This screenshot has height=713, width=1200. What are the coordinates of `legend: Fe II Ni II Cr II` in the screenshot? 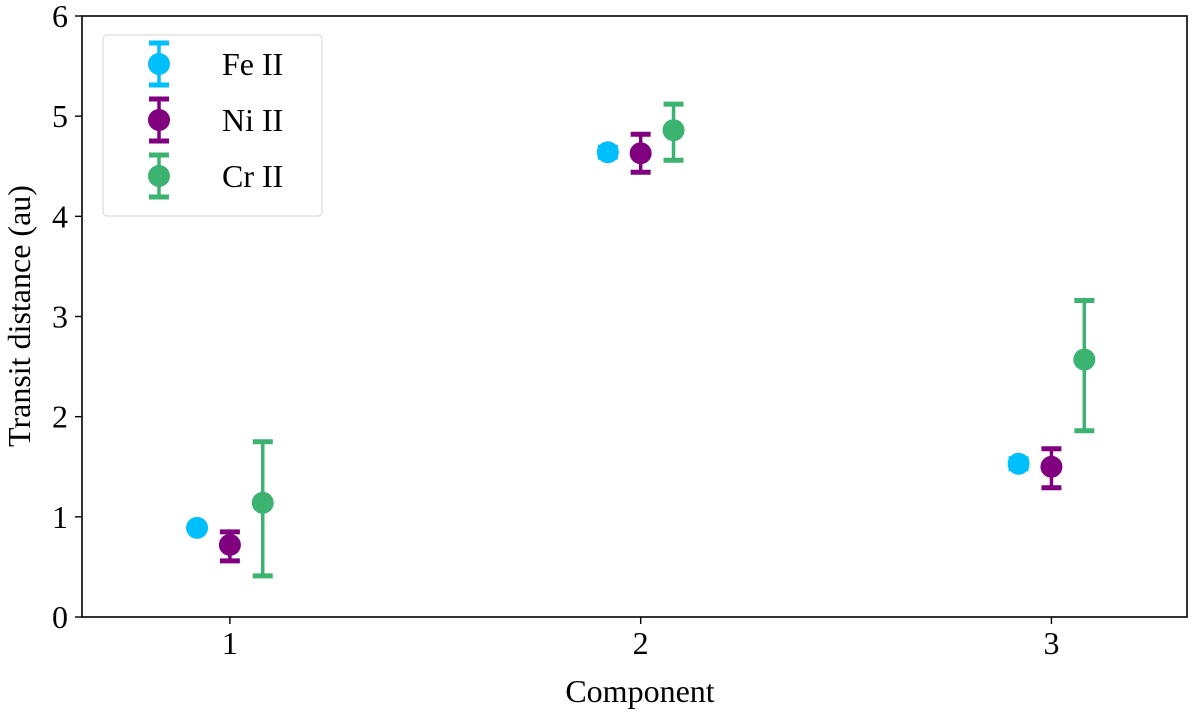 It's located at (212, 125).